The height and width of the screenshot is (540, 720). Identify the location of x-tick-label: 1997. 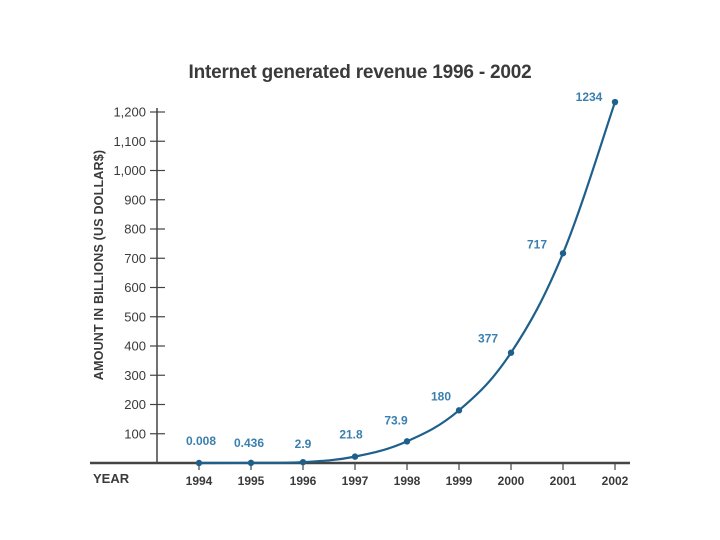
(355, 481).